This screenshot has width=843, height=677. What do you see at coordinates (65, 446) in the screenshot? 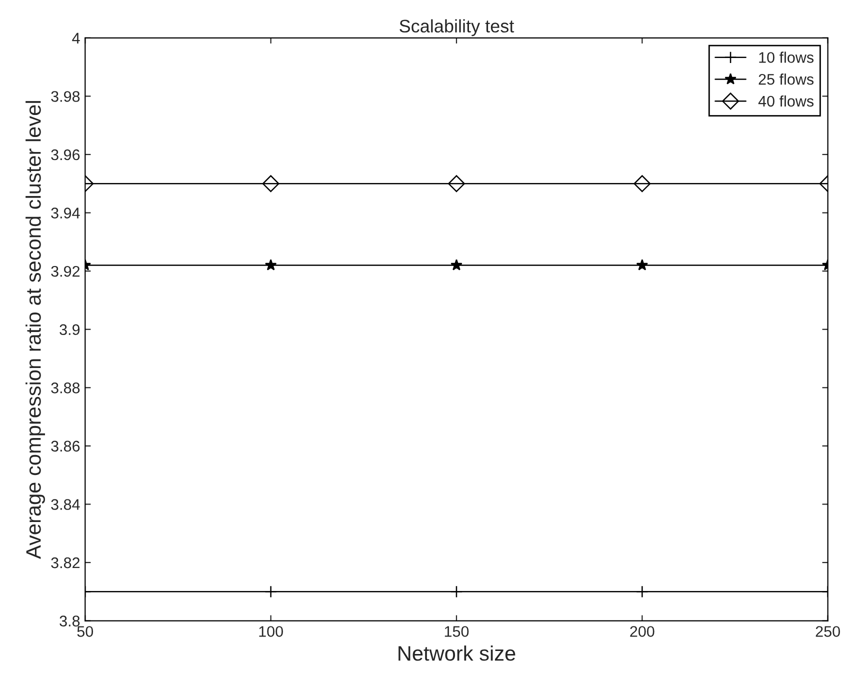
I see `y-tick-label: 3.86` at bounding box center [65, 446].